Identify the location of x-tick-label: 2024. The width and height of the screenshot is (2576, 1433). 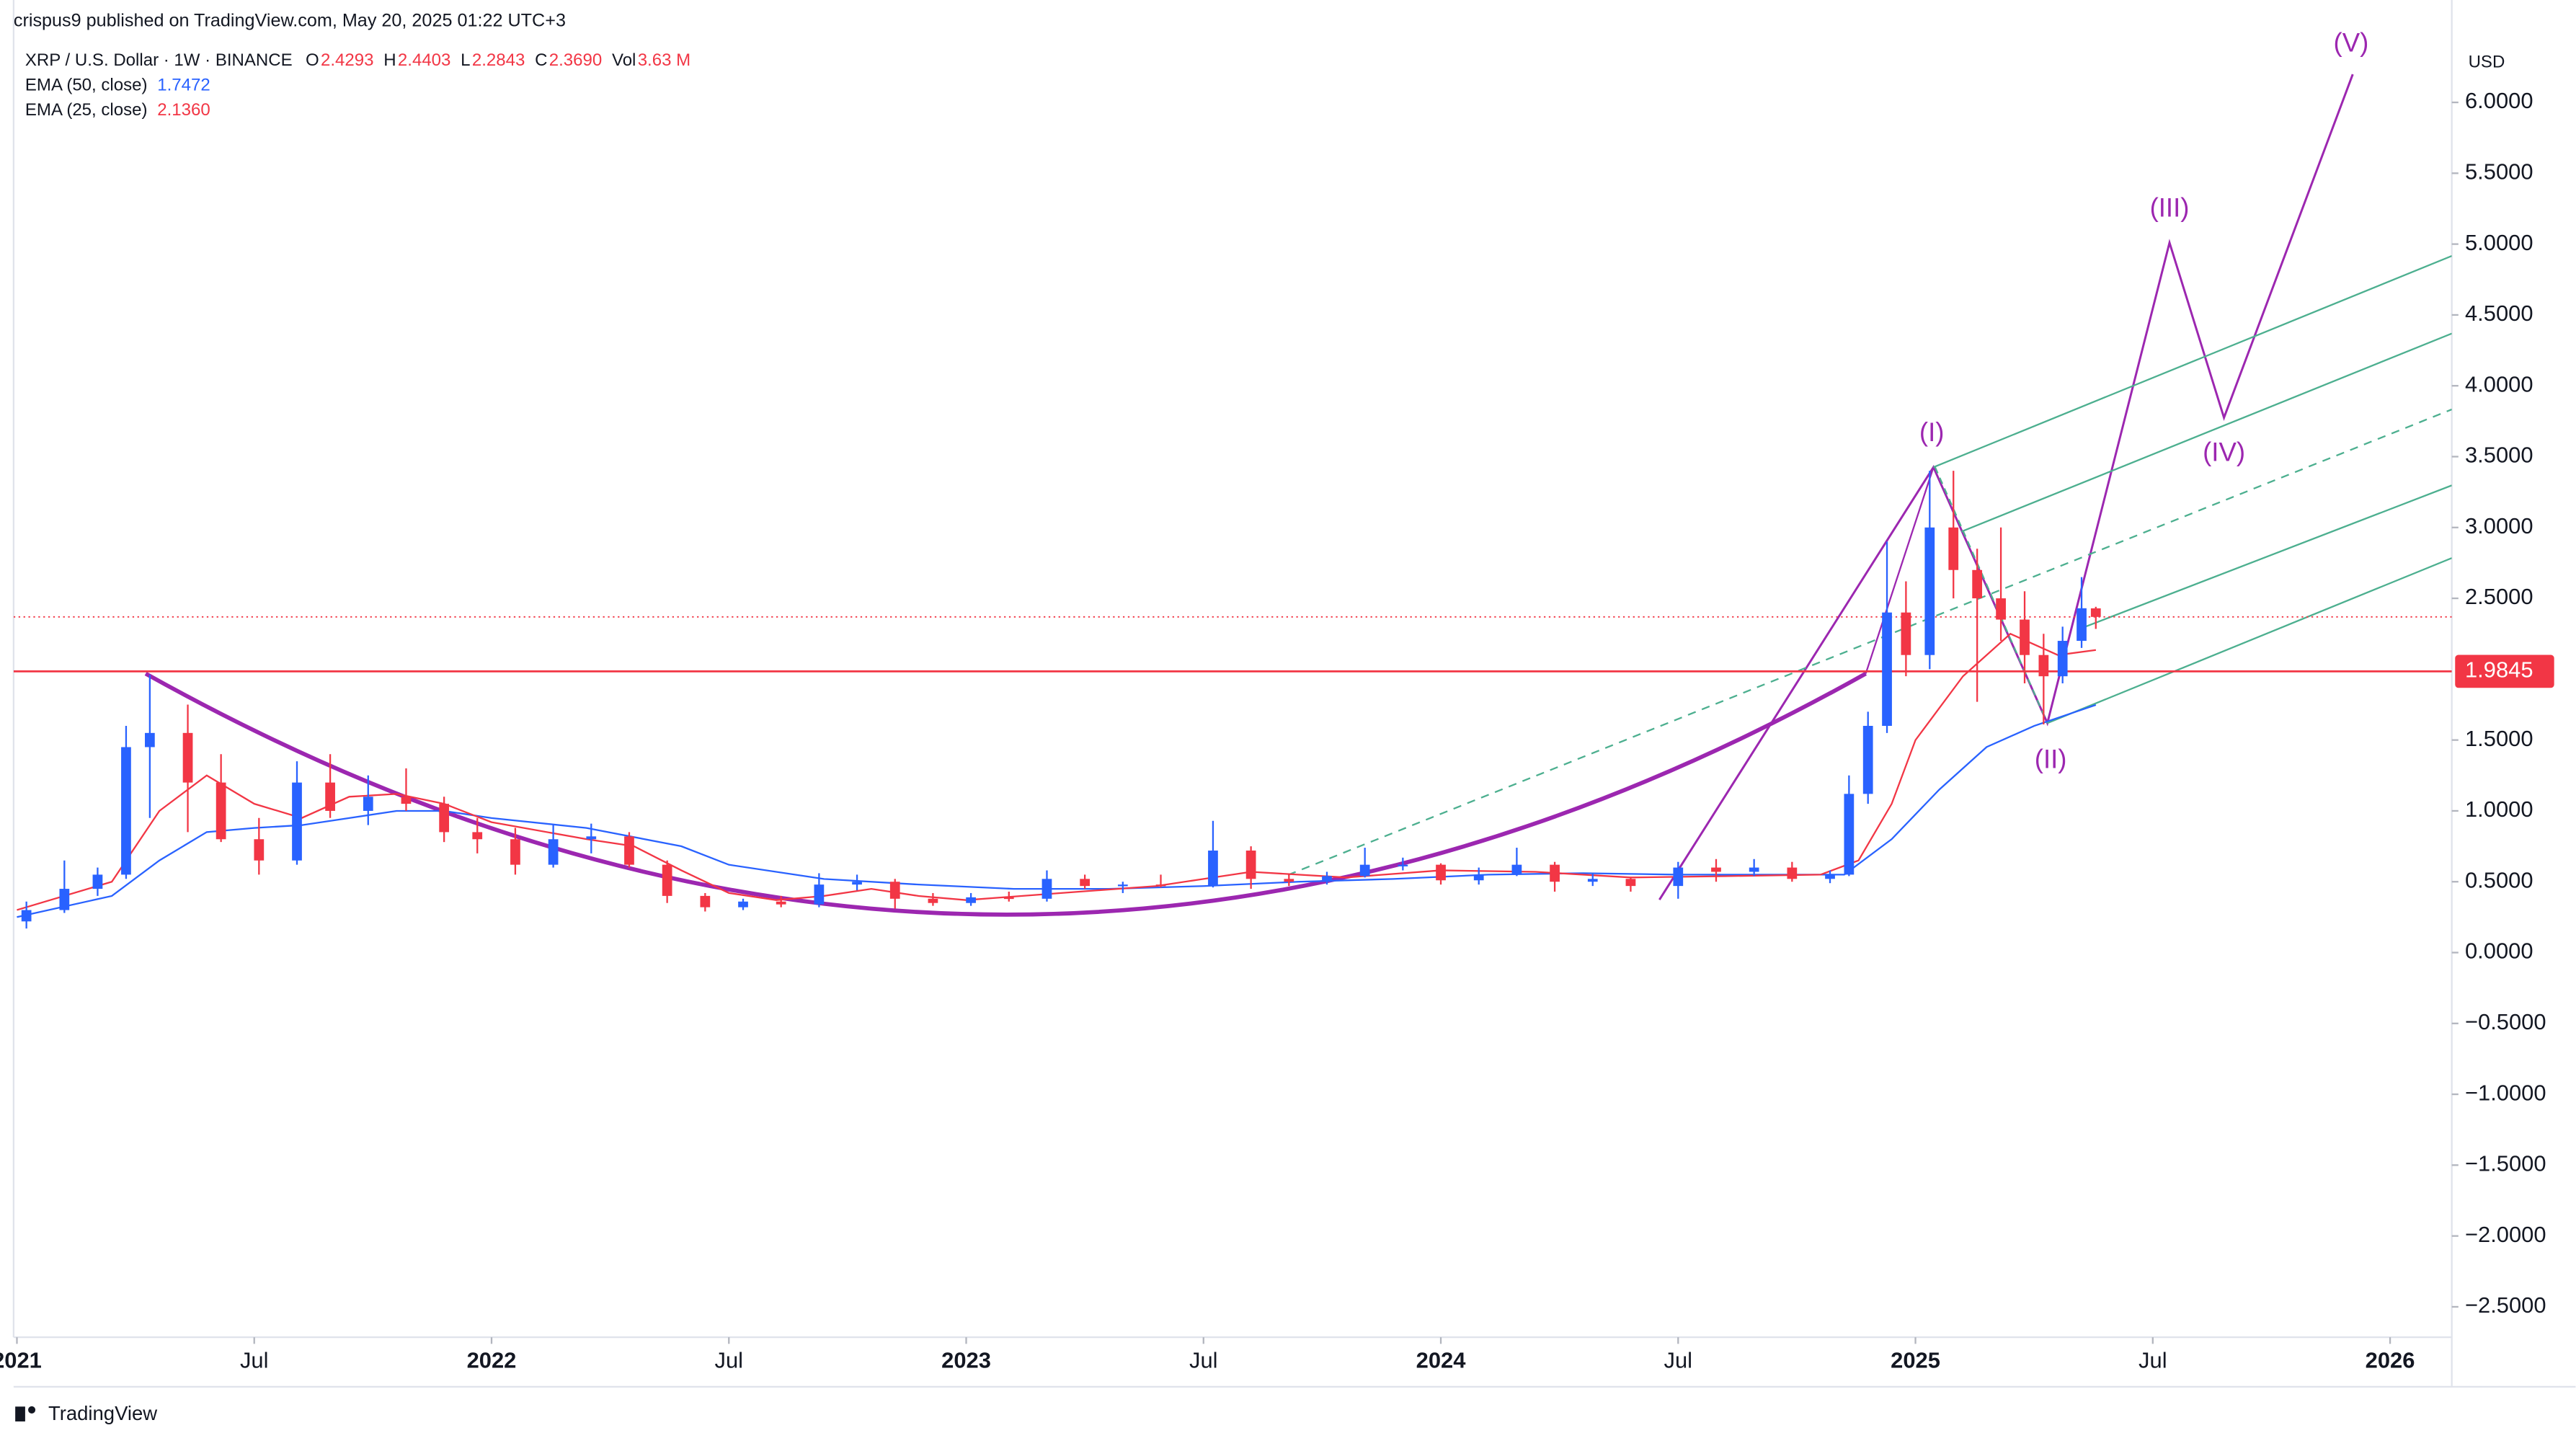
(1441, 1360).